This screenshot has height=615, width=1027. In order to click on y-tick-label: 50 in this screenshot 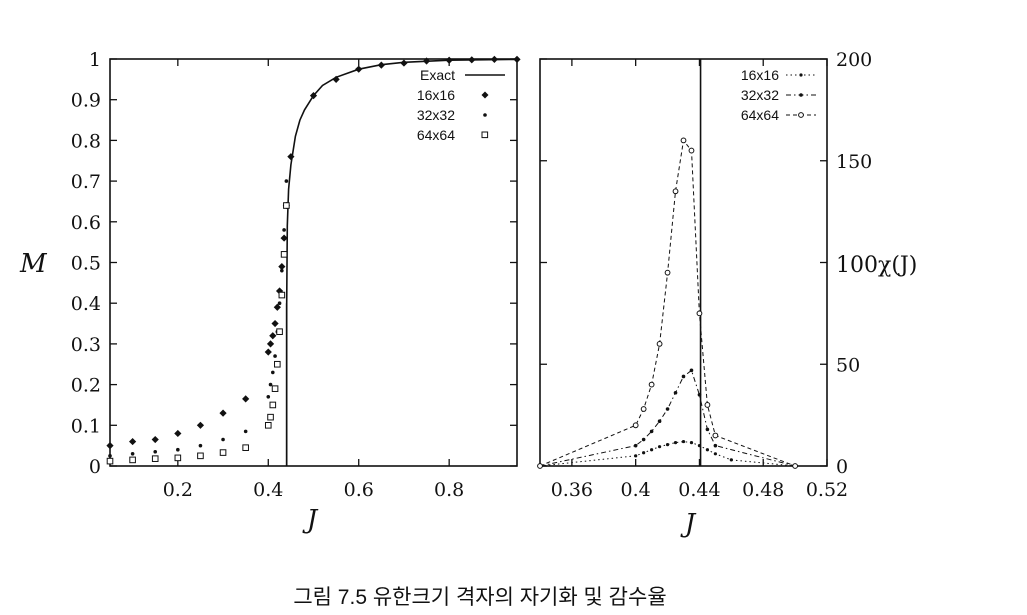, I will do `click(848, 365)`.